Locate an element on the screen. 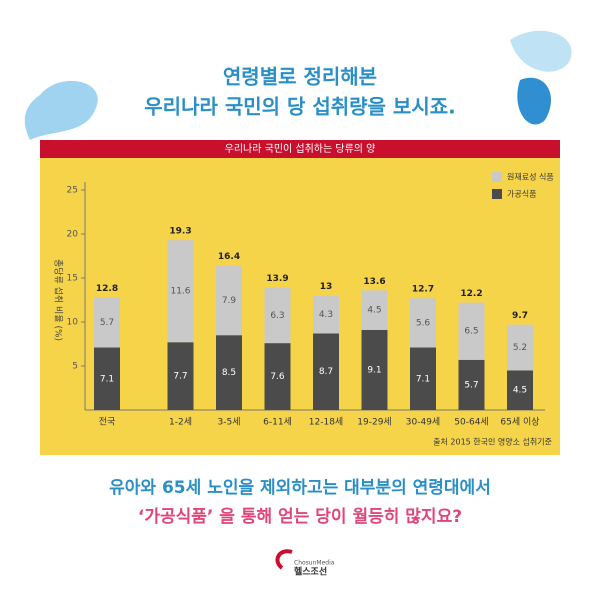 The image size is (600, 600). y-tick-label: 15 is located at coordinates (72, 279).